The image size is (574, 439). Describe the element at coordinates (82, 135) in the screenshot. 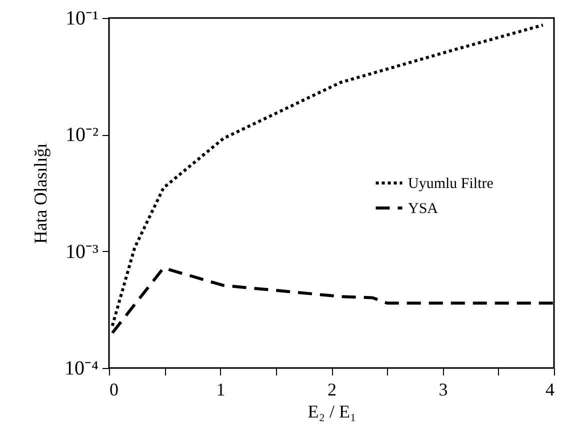

I see `y-tick-label: 10⁻²` at that location.